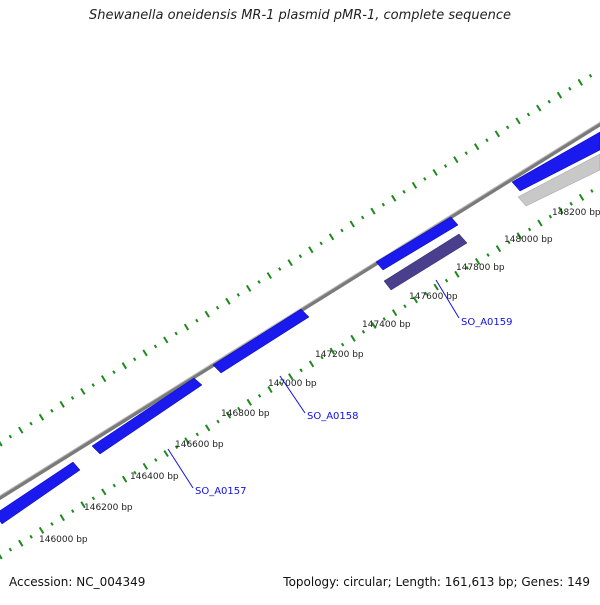 The width and height of the screenshot is (600, 605). I want to click on scale-label: 146400 bp, so click(154, 477).